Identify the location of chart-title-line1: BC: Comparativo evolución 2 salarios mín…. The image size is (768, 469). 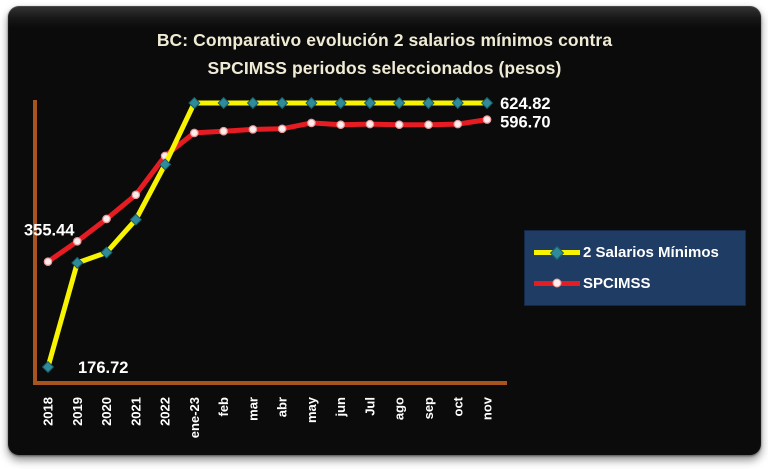
(384, 40).